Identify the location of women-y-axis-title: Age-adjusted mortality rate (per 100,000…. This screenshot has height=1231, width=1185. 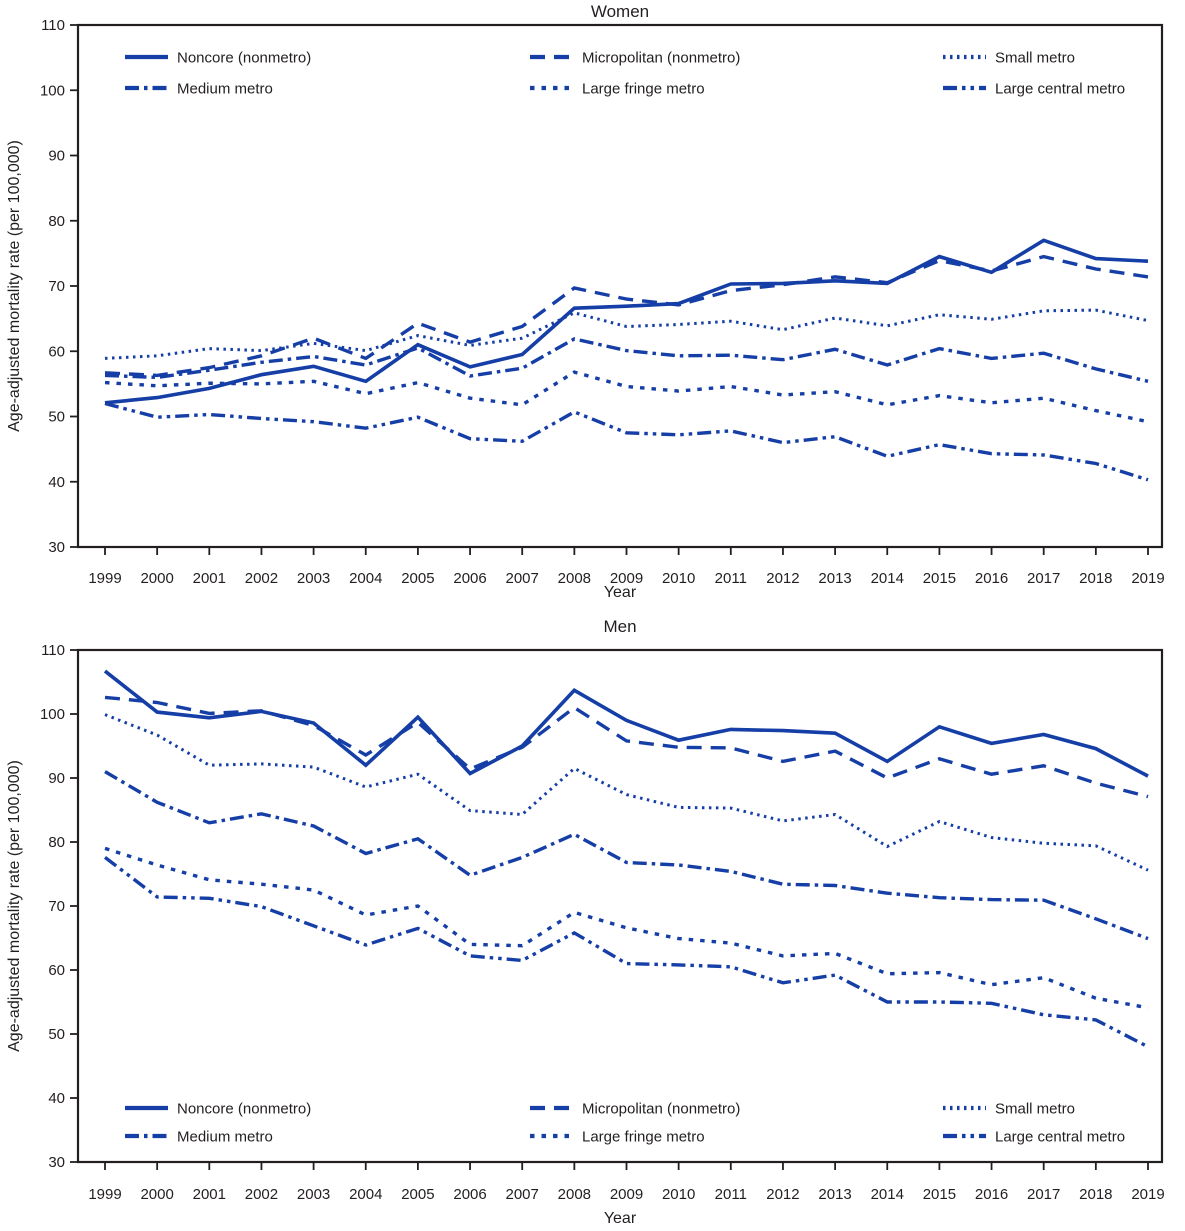
(14, 286).